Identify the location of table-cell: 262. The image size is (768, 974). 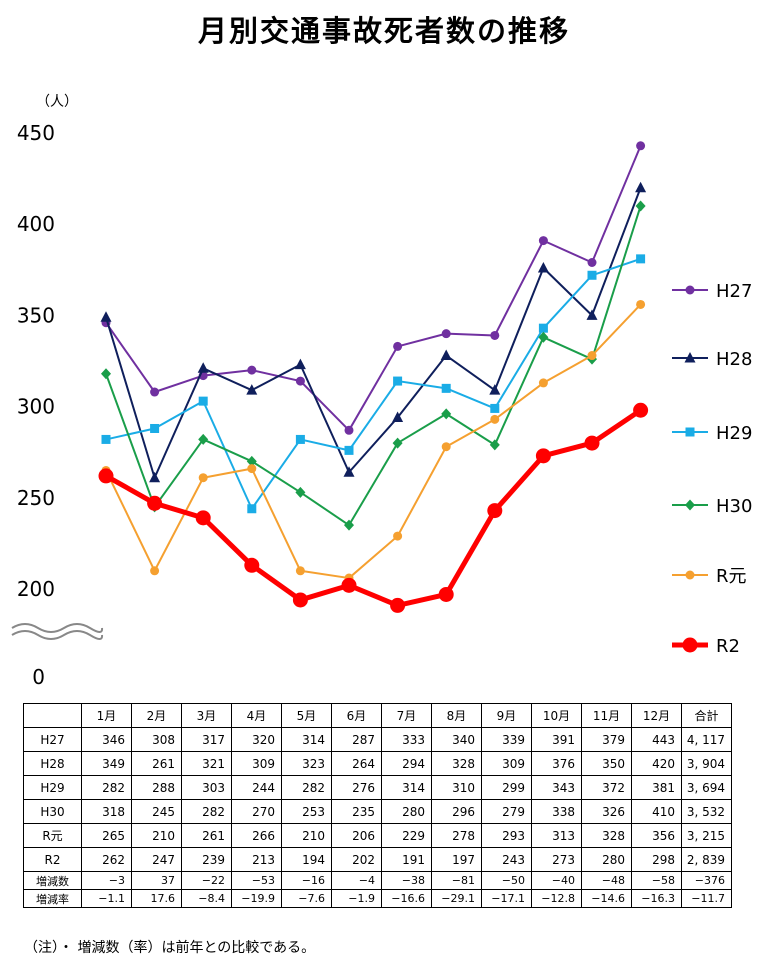
(106, 859).